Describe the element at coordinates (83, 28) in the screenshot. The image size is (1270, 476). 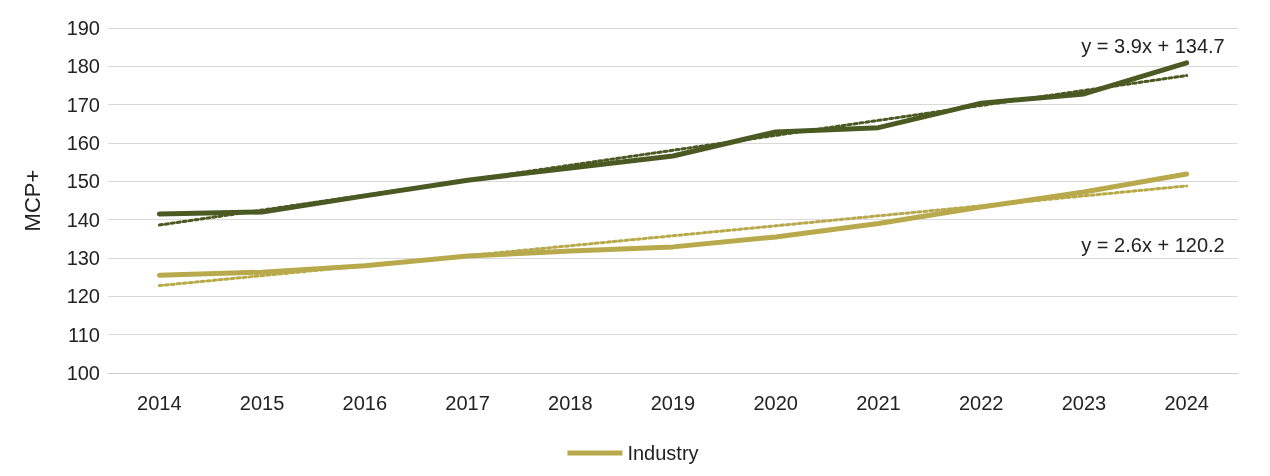
I see `y-tick-label: 190` at that location.